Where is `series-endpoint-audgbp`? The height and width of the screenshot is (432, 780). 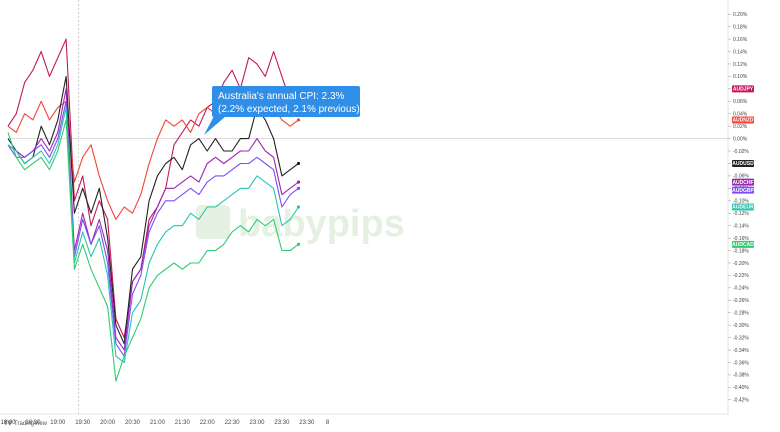 series-endpoint-audgbp is located at coordinates (298, 188).